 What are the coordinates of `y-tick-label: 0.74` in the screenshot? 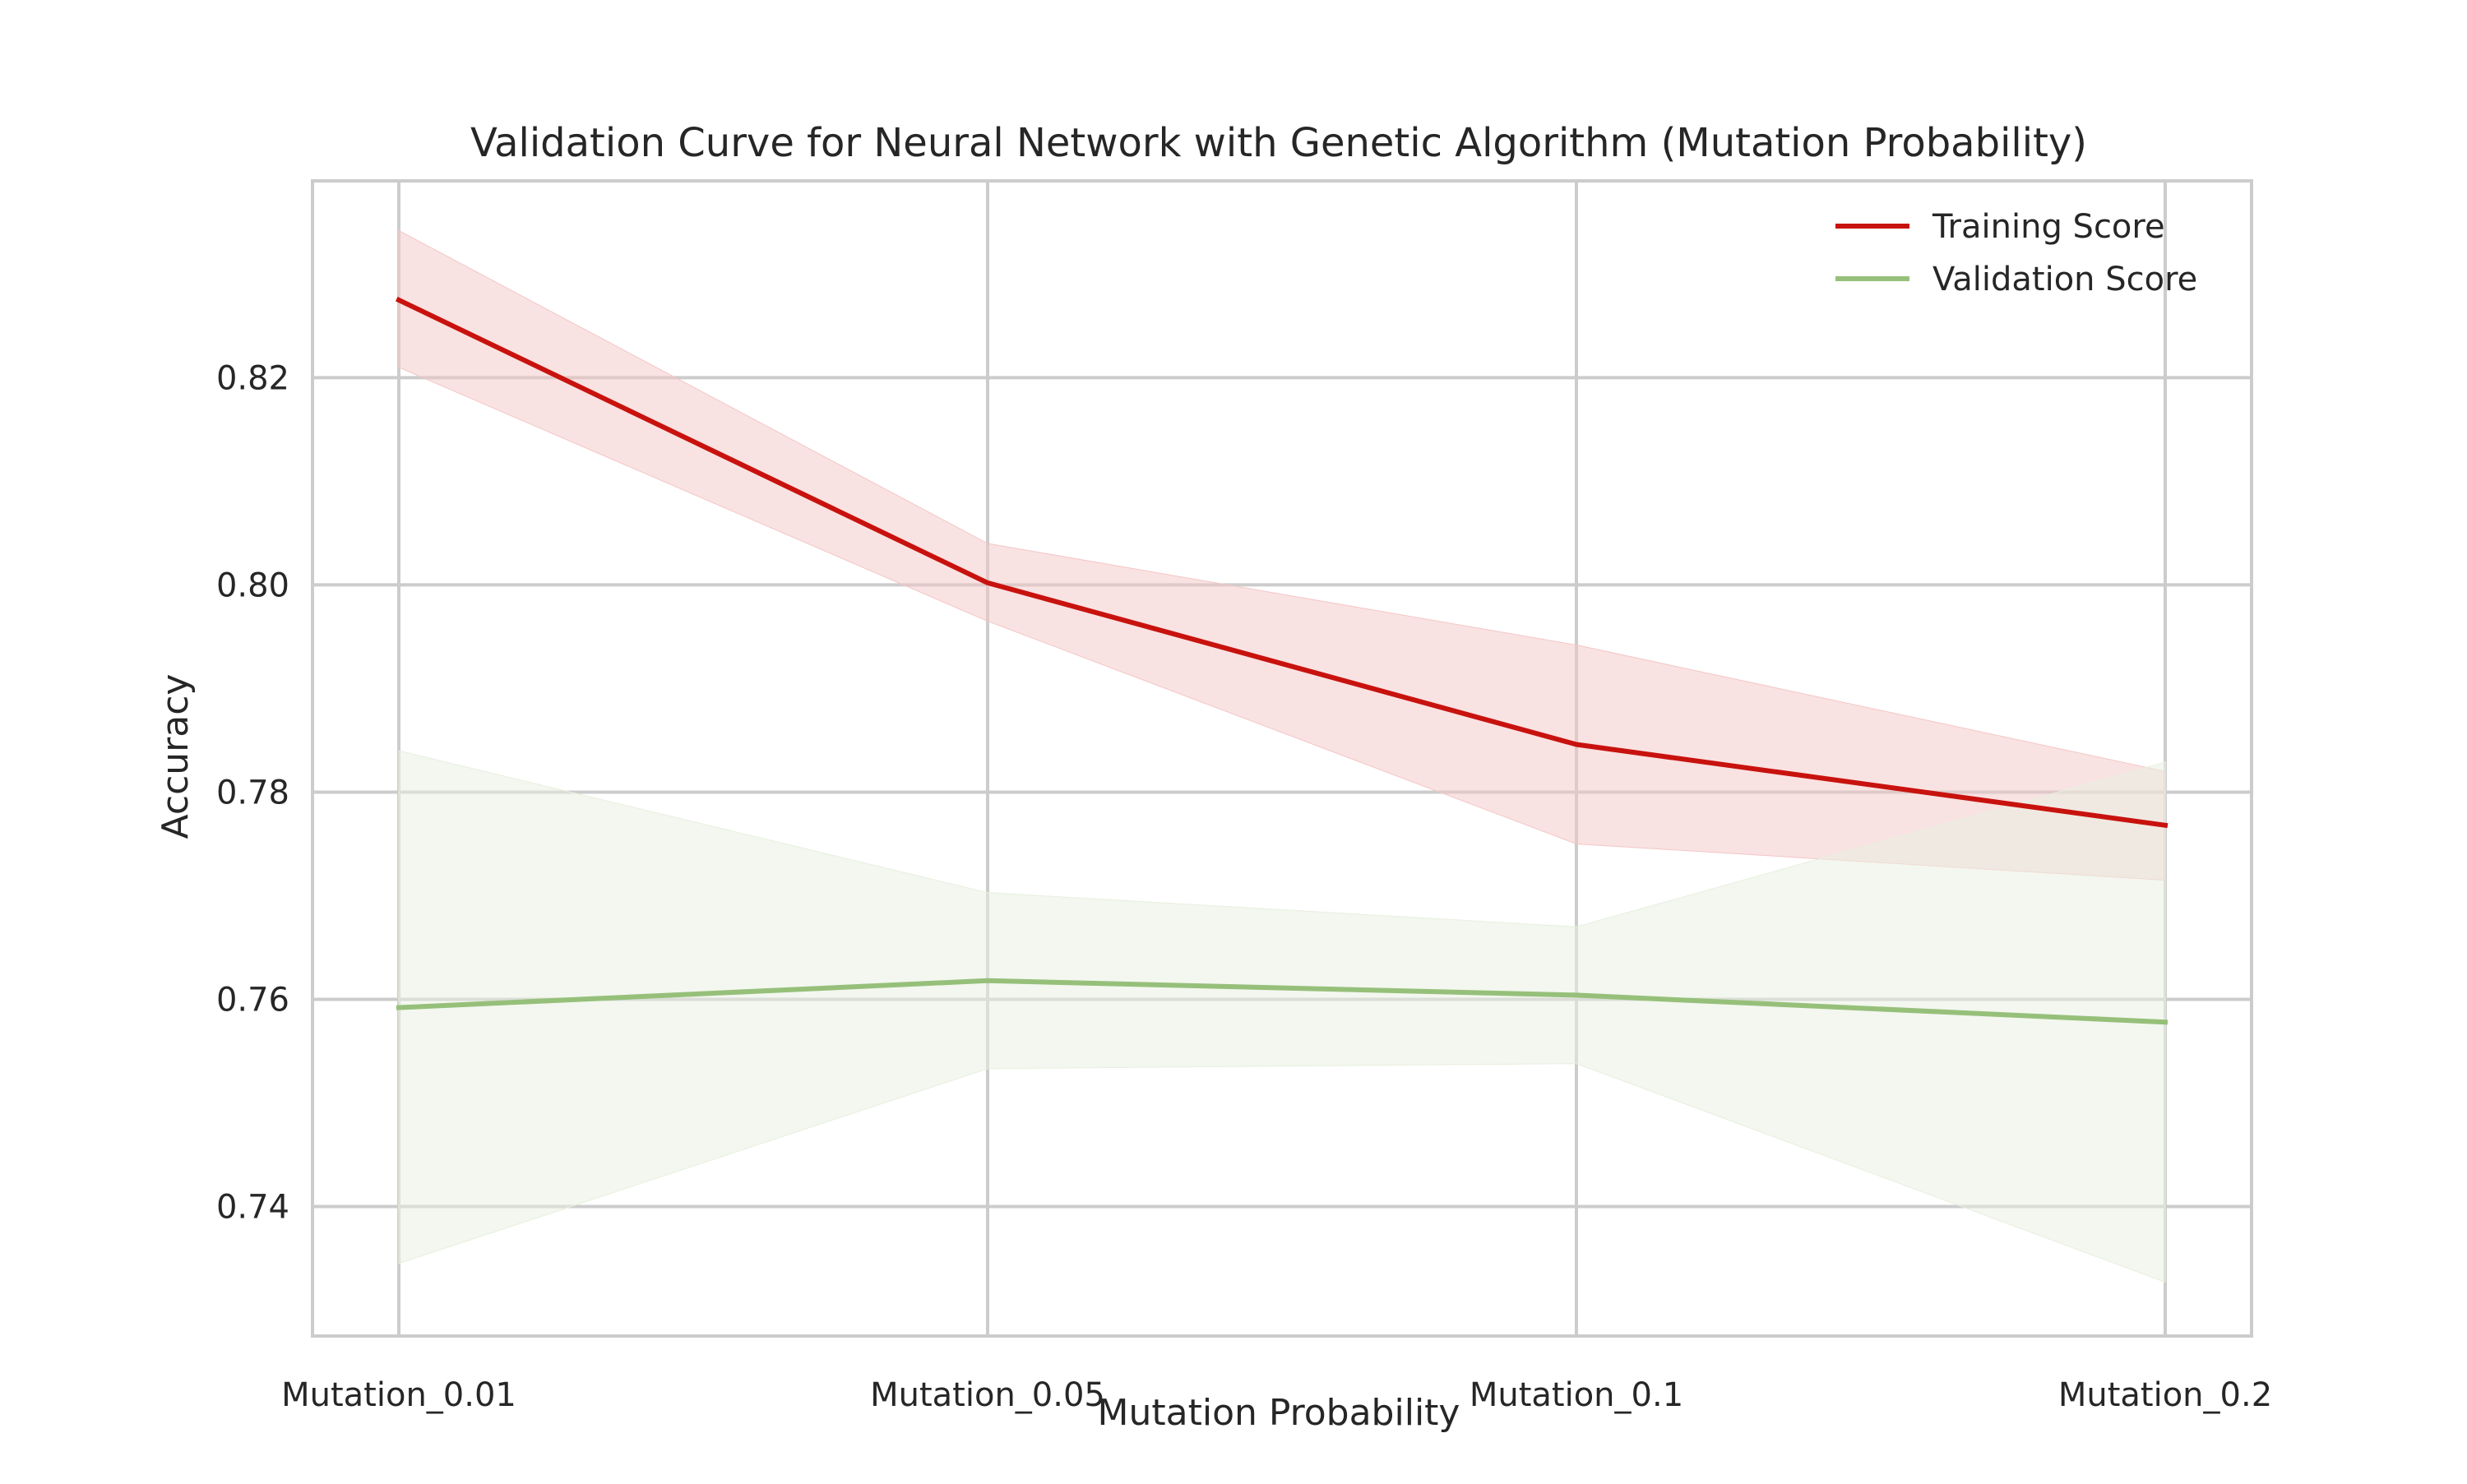 It's located at (252, 1207).